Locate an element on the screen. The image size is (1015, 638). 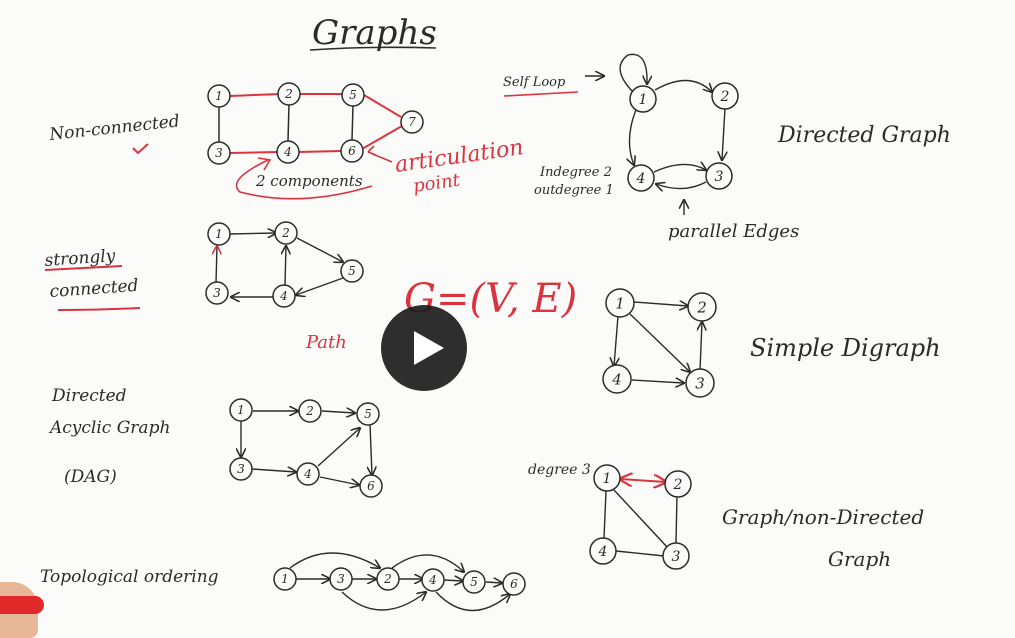
non-connected-section is located at coordinates (310, 146).